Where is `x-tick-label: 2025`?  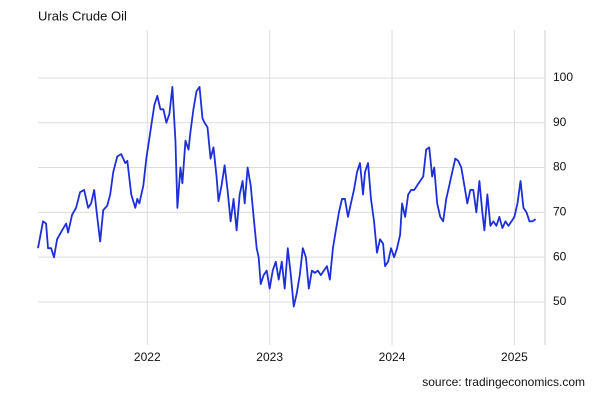
x-tick-label: 2025 is located at coordinates (514, 357).